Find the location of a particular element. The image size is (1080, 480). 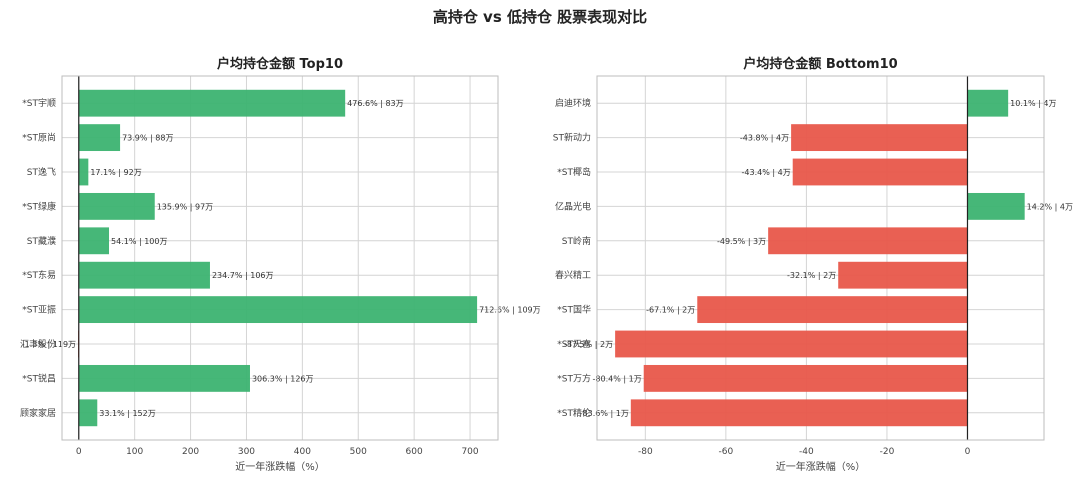

category-label: *ST东易 is located at coordinates (39, 275).